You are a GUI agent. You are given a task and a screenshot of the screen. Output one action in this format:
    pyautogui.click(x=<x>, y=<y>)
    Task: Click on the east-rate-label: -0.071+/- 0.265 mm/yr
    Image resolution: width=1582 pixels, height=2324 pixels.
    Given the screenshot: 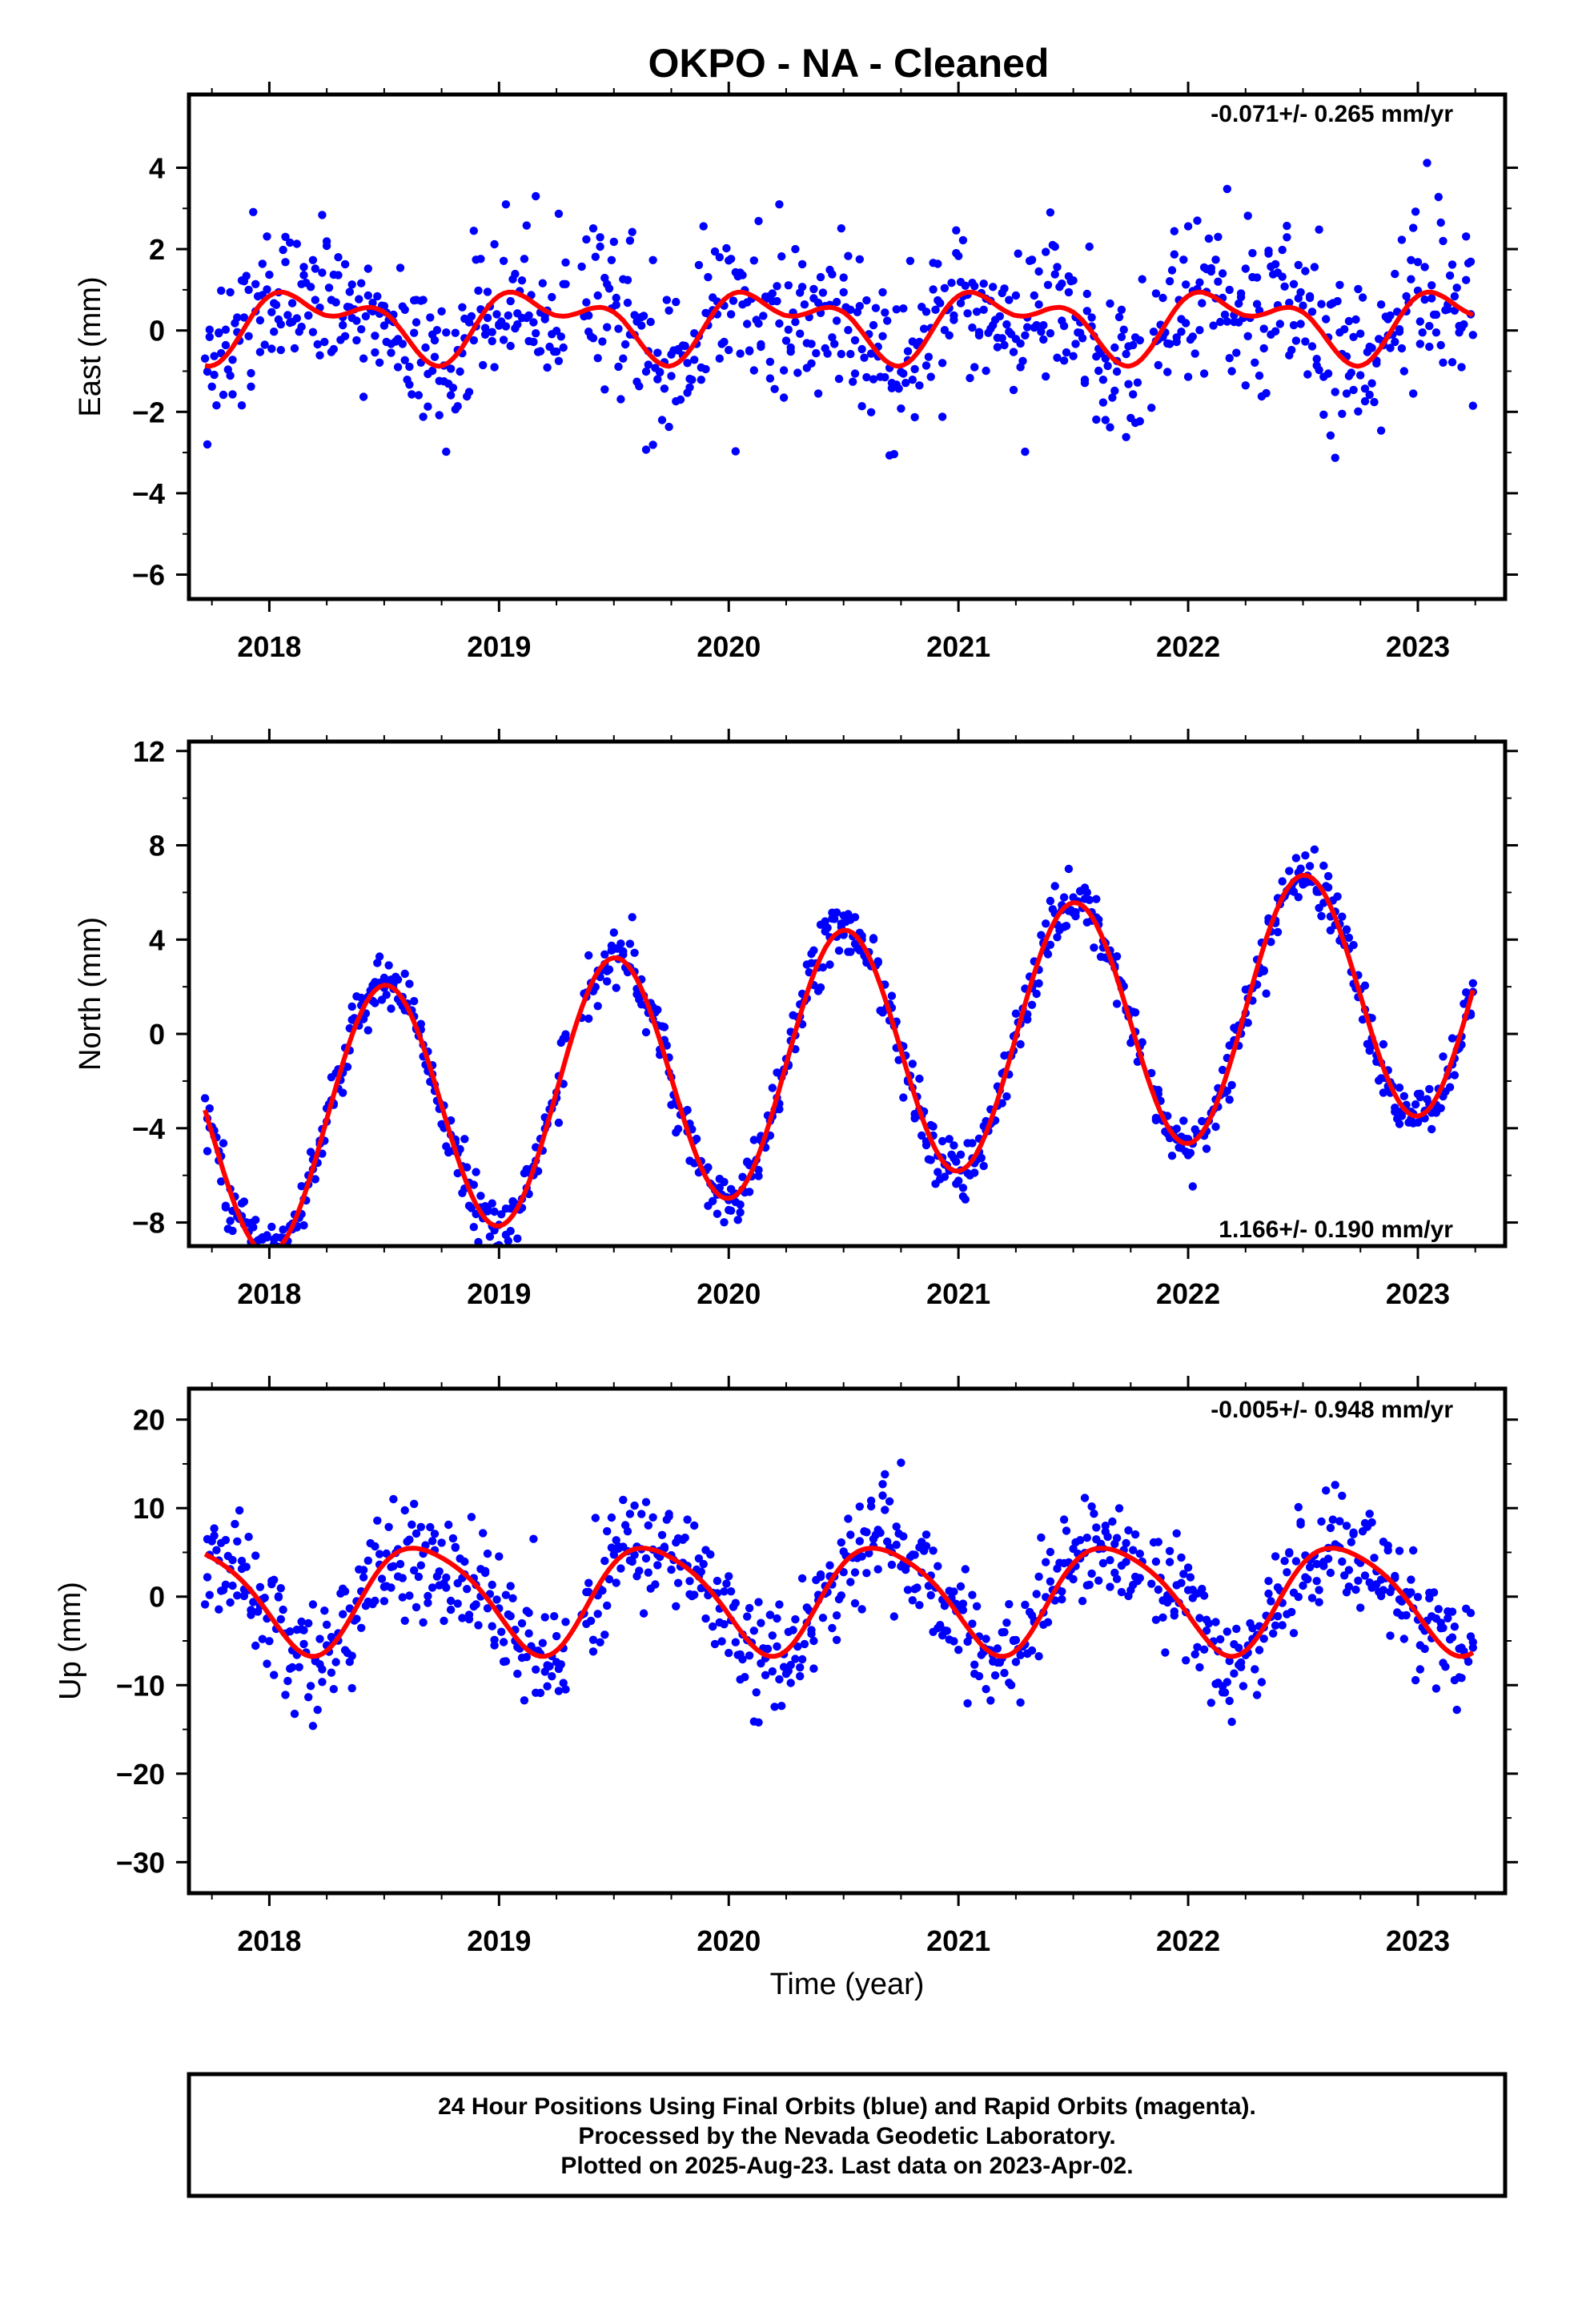 What is the action you would take?
    pyautogui.click(x=1332, y=114)
    